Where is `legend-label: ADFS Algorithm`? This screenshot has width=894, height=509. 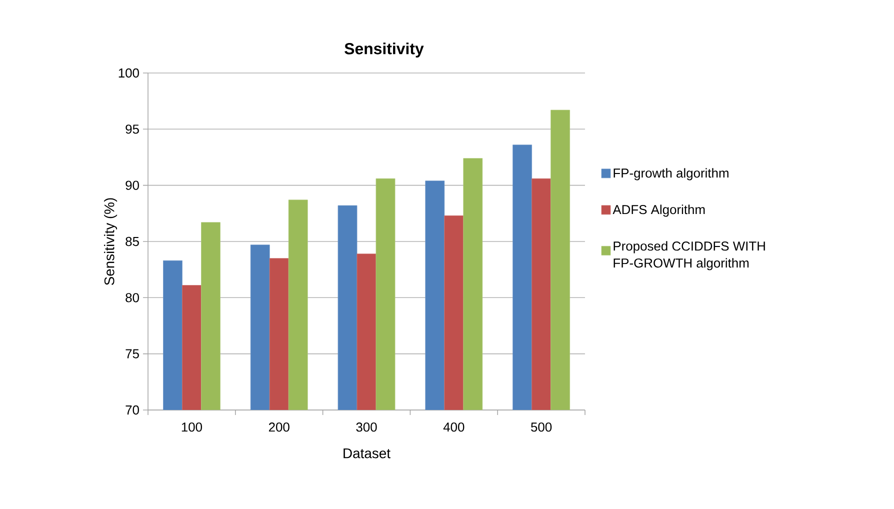 legend-label: ADFS Algorithm is located at coordinates (658, 210).